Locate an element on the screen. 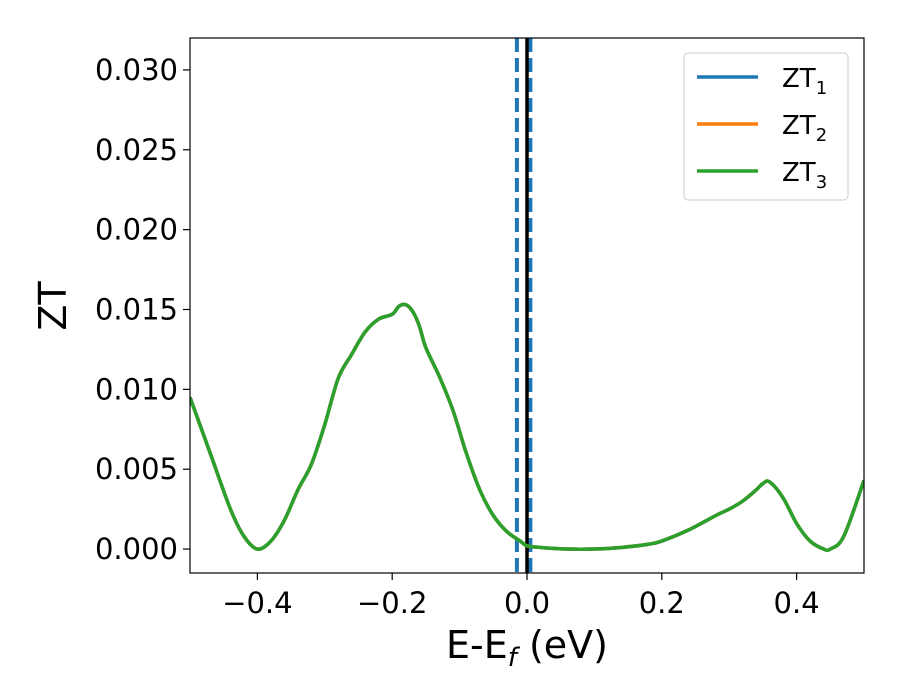 This screenshot has height=700, width=900. x-axis-title-suffix: (eV) is located at coordinates (562, 645).